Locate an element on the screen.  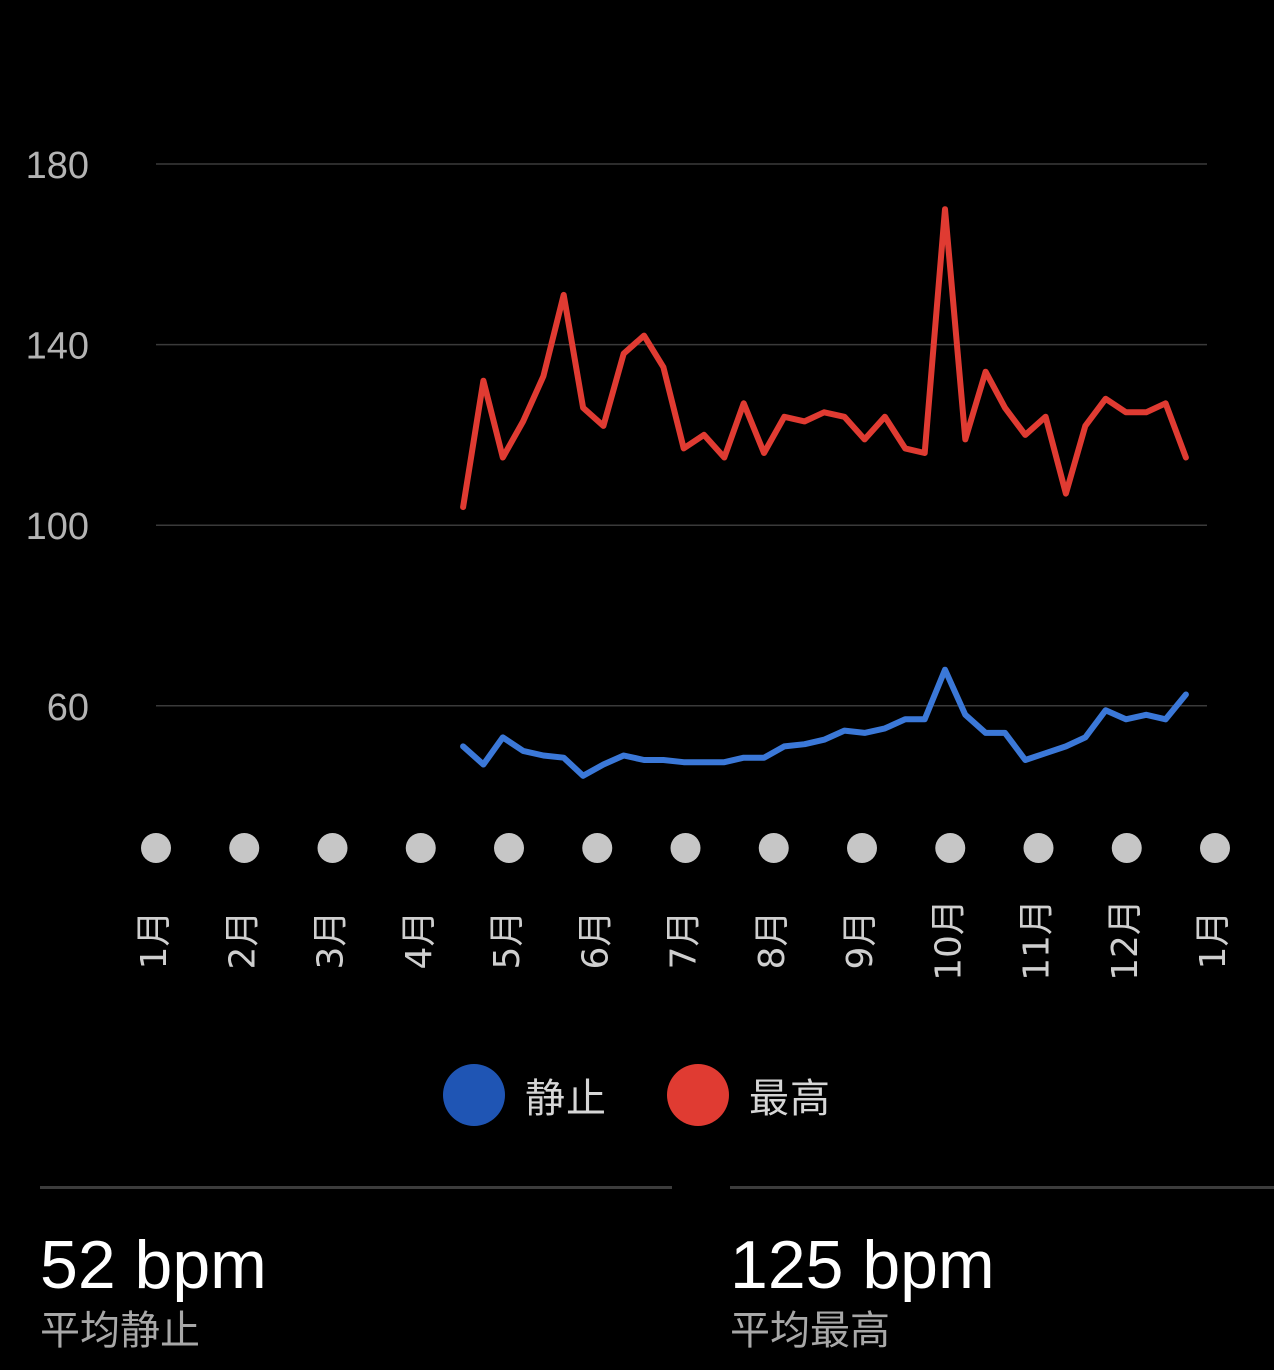
max-average-label: 平均最高 is located at coordinates (810, 1331).